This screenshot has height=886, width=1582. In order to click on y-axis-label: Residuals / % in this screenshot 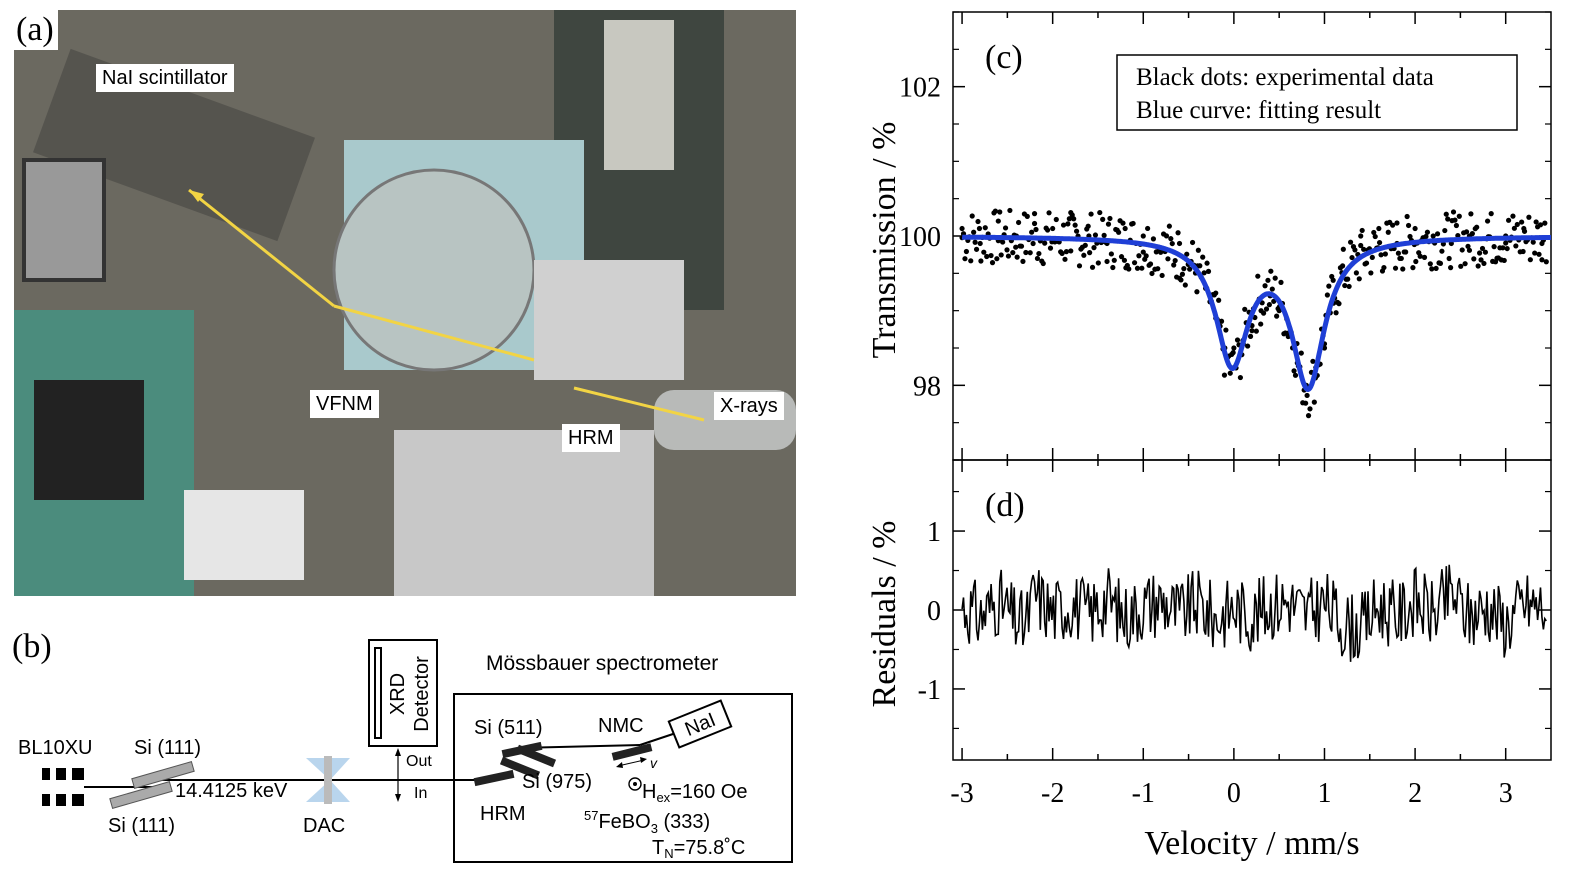, I will do `click(884, 614)`.